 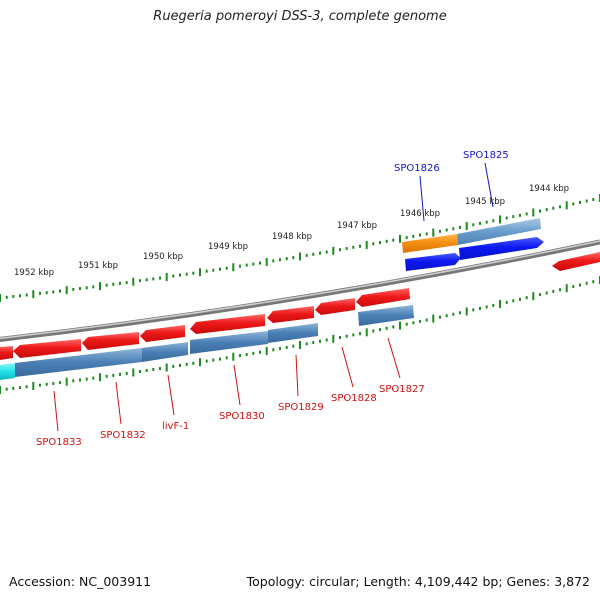 What do you see at coordinates (489, 185) in the screenshot?
I see `connector-SPO1825` at bounding box center [489, 185].